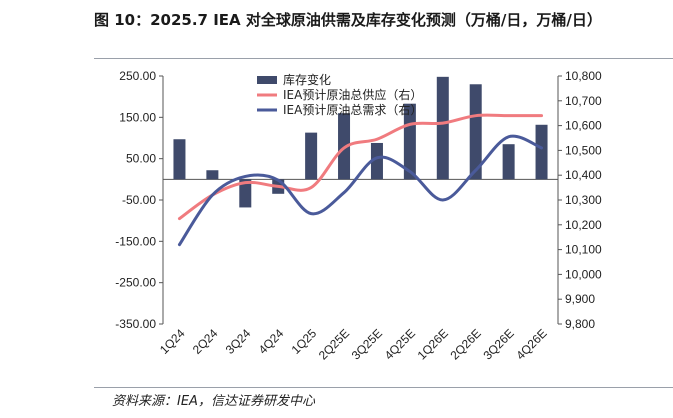 Image resolution: width=673 pixels, height=418 pixels. I want to click on right-tick-label: 10,000, so click(583, 274).